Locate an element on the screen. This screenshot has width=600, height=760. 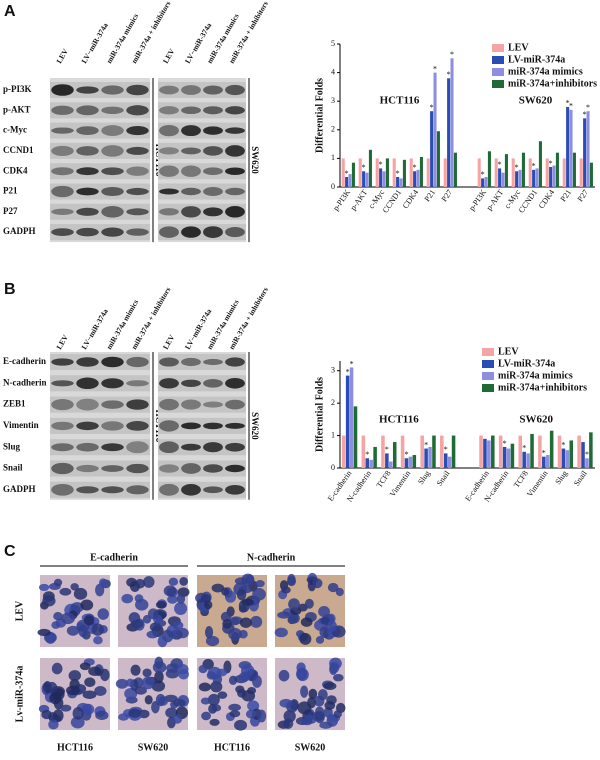
legend-label: LEV is located at coordinates (518, 47).